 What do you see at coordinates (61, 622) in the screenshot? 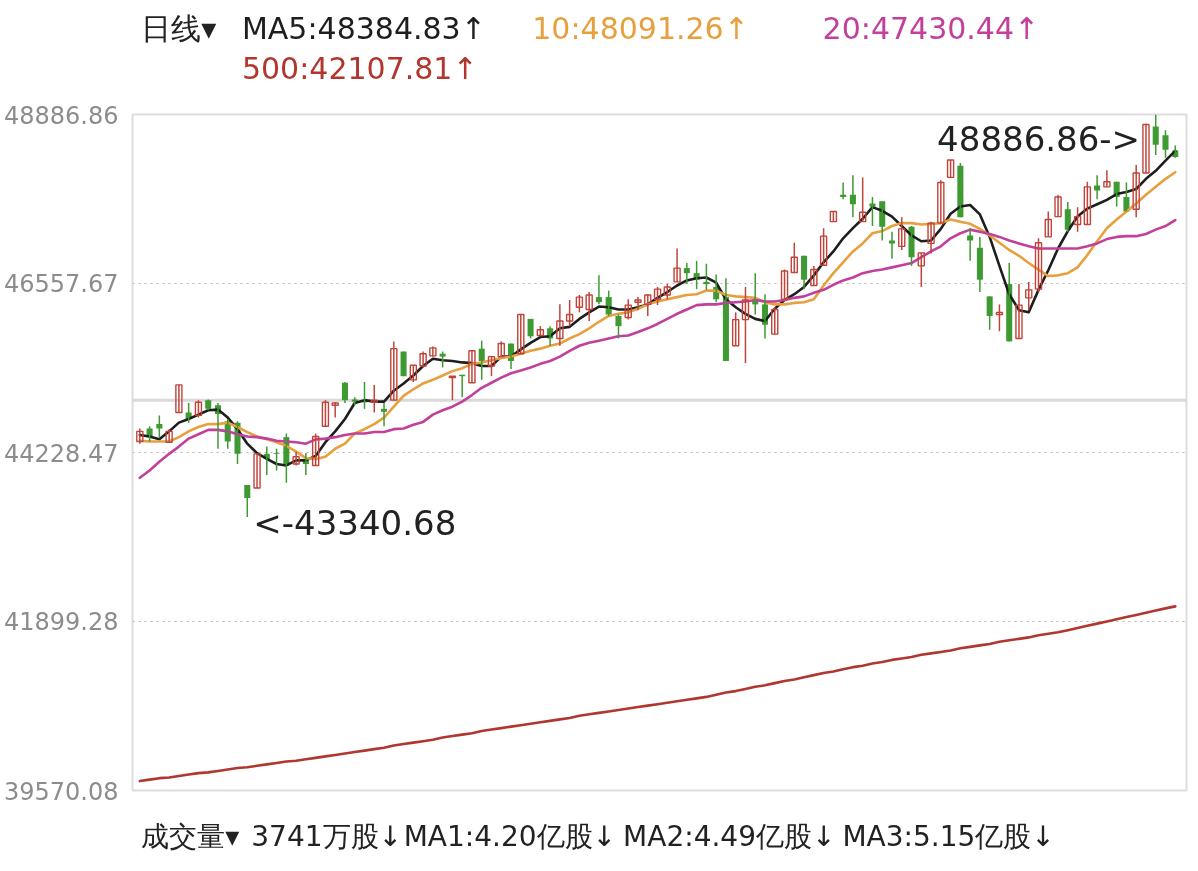
I see `y-tick-label: 41899.28` at bounding box center [61, 622].